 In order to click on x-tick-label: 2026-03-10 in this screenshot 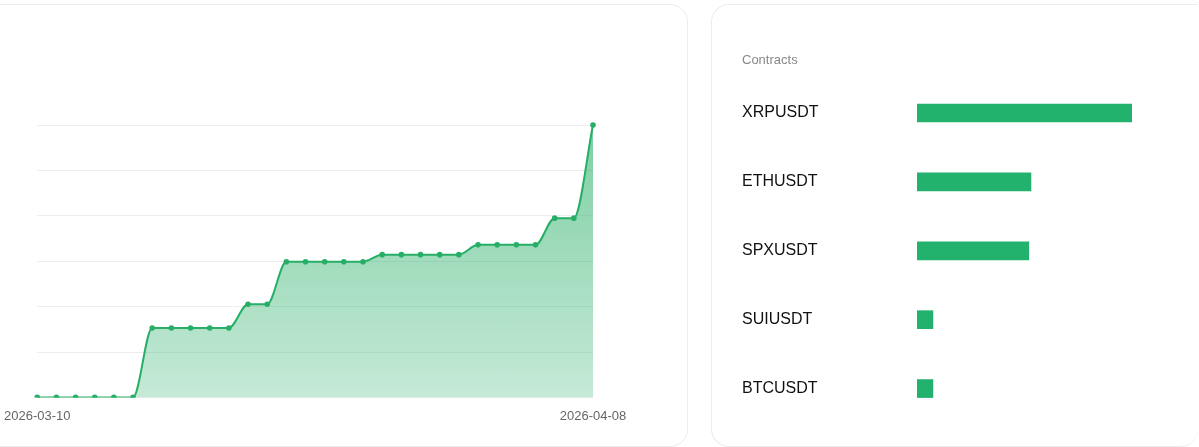, I will do `click(37, 415)`.